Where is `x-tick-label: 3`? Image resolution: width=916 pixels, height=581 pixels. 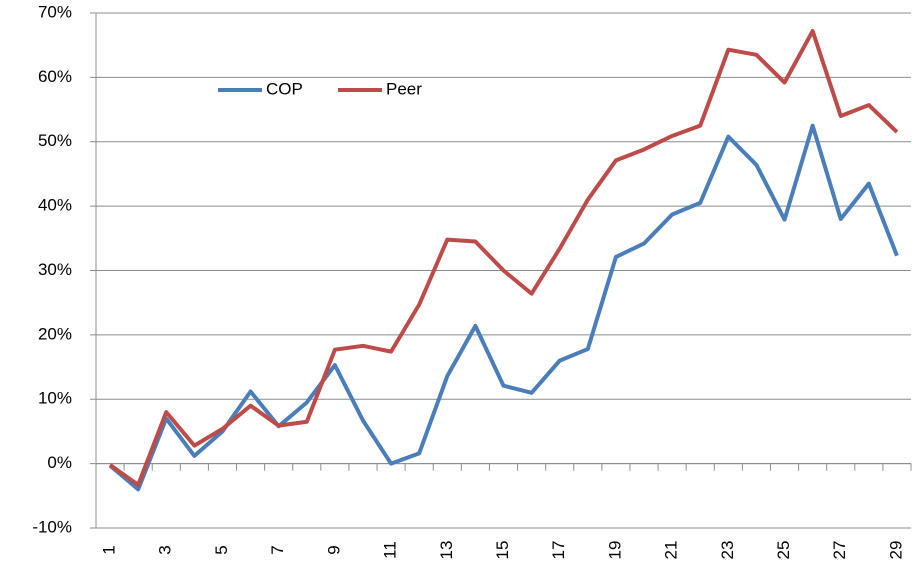
x-tick-label: 3 is located at coordinates (165, 549).